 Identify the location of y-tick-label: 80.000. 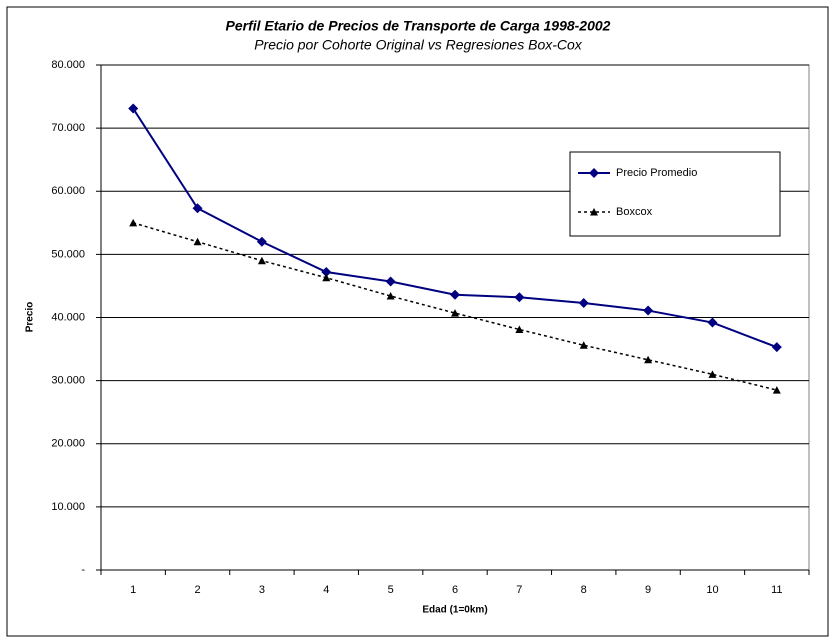
(68, 65).